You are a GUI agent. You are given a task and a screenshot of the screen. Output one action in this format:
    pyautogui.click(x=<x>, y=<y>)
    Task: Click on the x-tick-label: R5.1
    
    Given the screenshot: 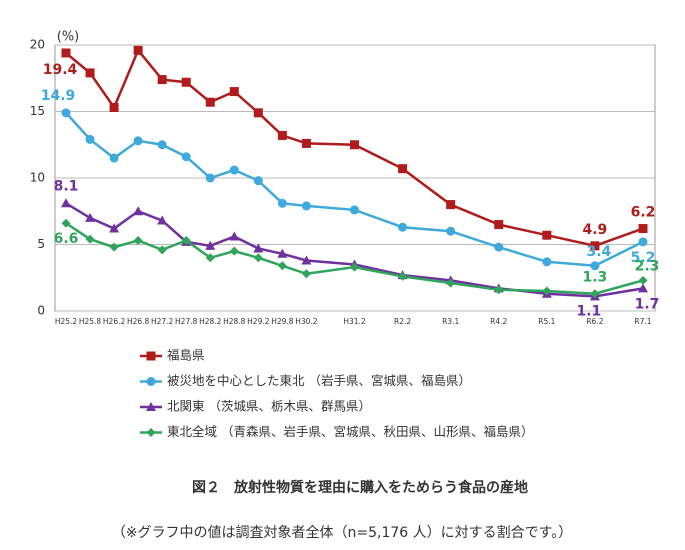 What is the action you would take?
    pyautogui.click(x=546, y=321)
    